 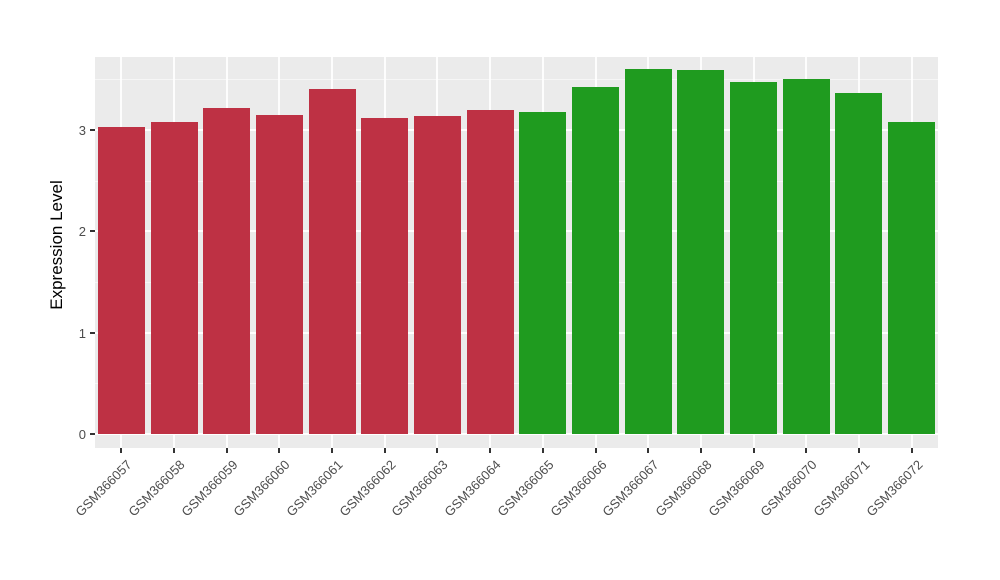 I want to click on bar-GSM366068, so click(x=701, y=252).